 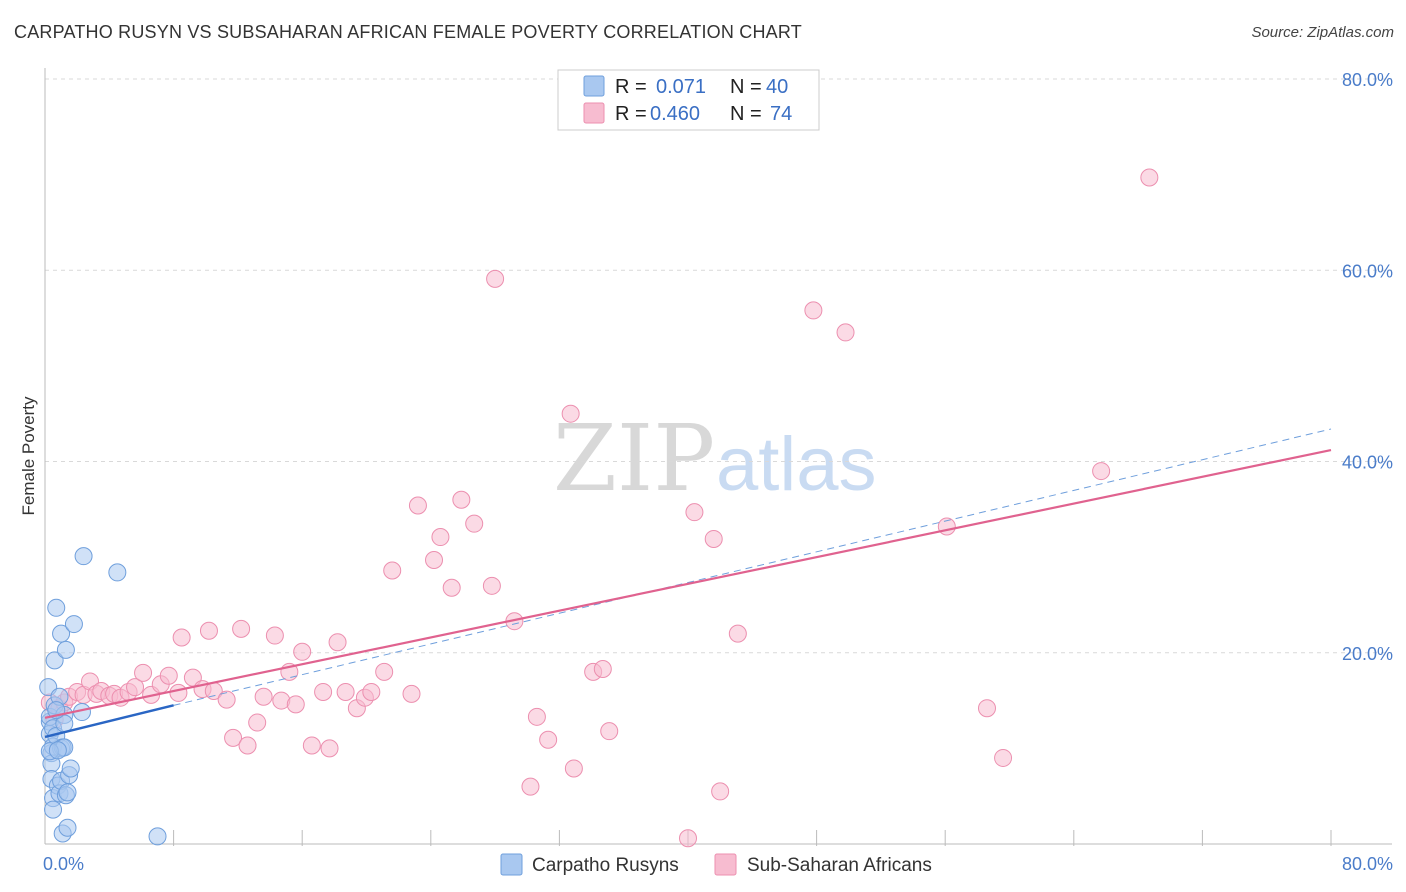 I want to click on legend-n-value: 74, so click(x=781, y=114).